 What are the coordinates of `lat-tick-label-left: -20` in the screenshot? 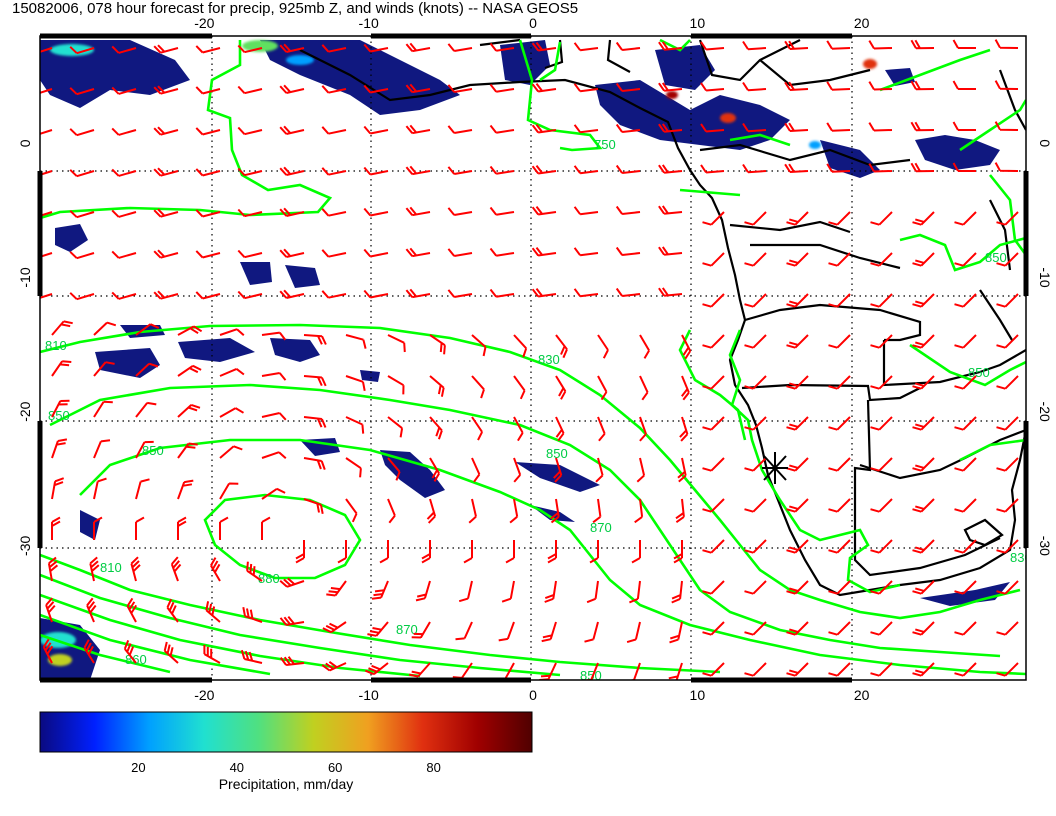 It's located at (25, 411).